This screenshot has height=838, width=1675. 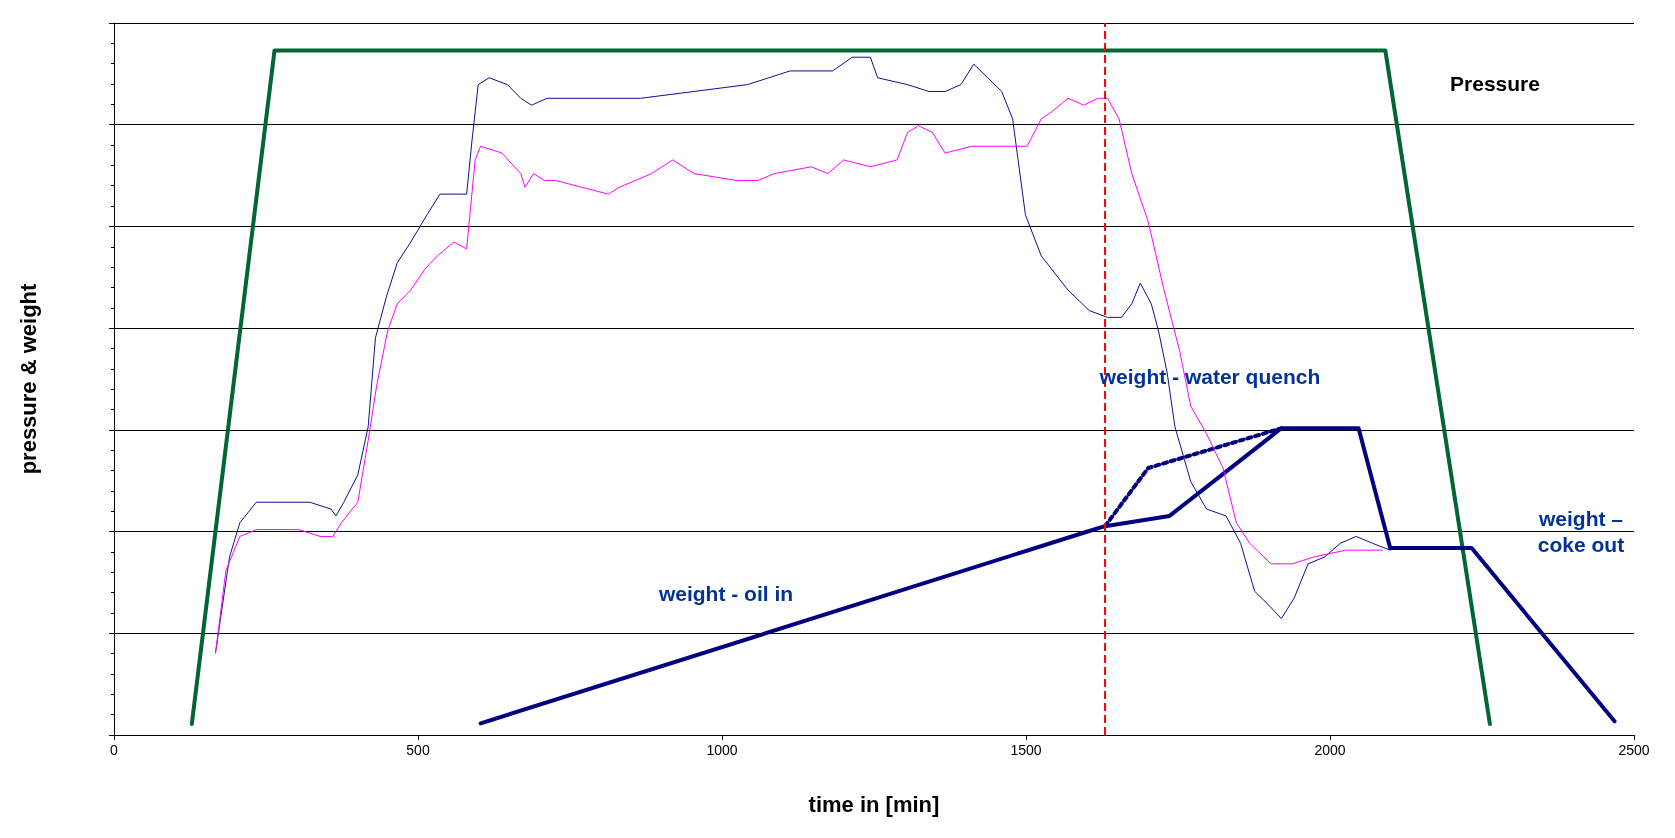 What do you see at coordinates (722, 750) in the screenshot?
I see `x-tick-label: 1000` at bounding box center [722, 750].